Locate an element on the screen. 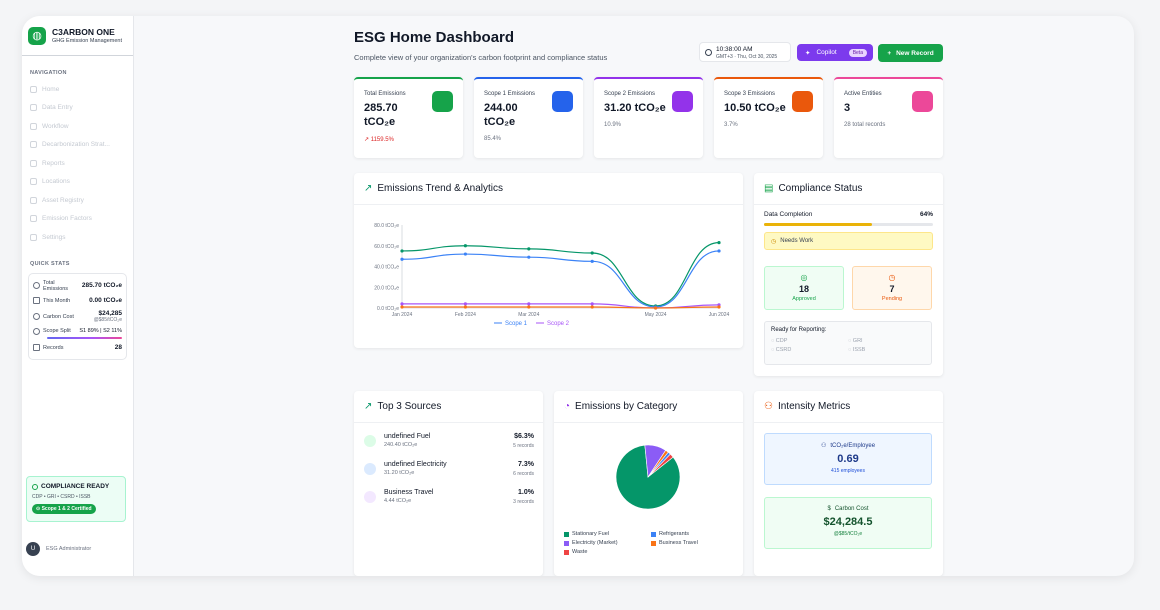 The height and width of the screenshot is (610, 1160). carbon-cost-label: Carbon Cost is located at coordinates (851, 509).